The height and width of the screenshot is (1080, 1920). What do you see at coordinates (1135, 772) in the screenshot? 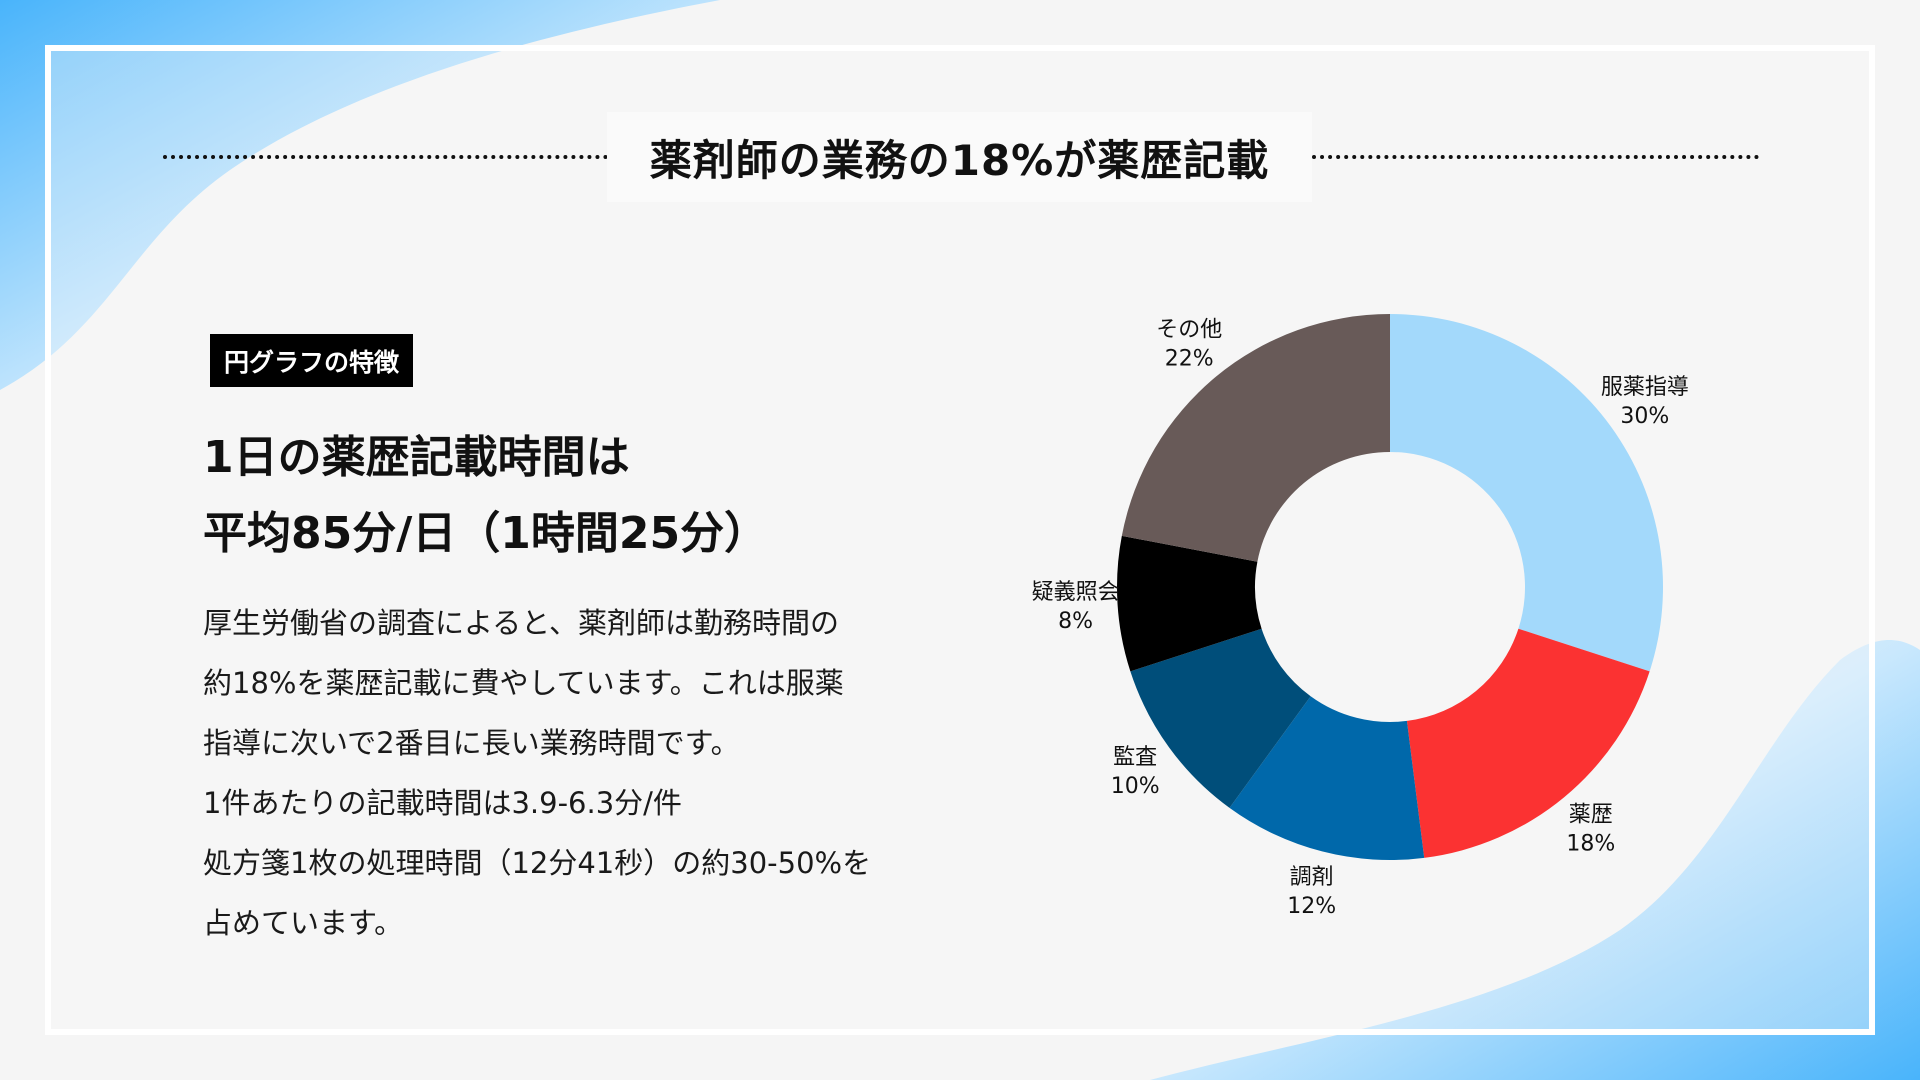
I see `slice-label: 監査 10%` at bounding box center [1135, 772].